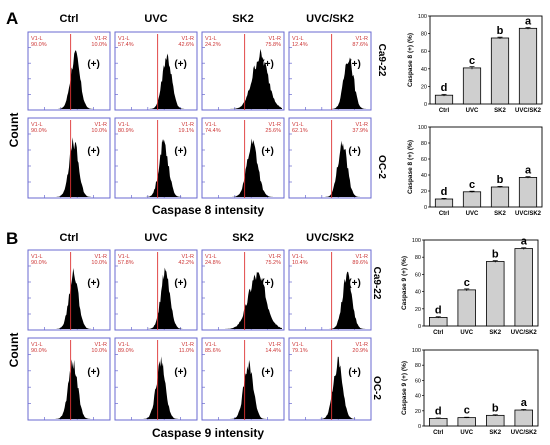 This screenshot has width=550, height=445. I want to click on y-axis-title: Count, so click(14, 350).